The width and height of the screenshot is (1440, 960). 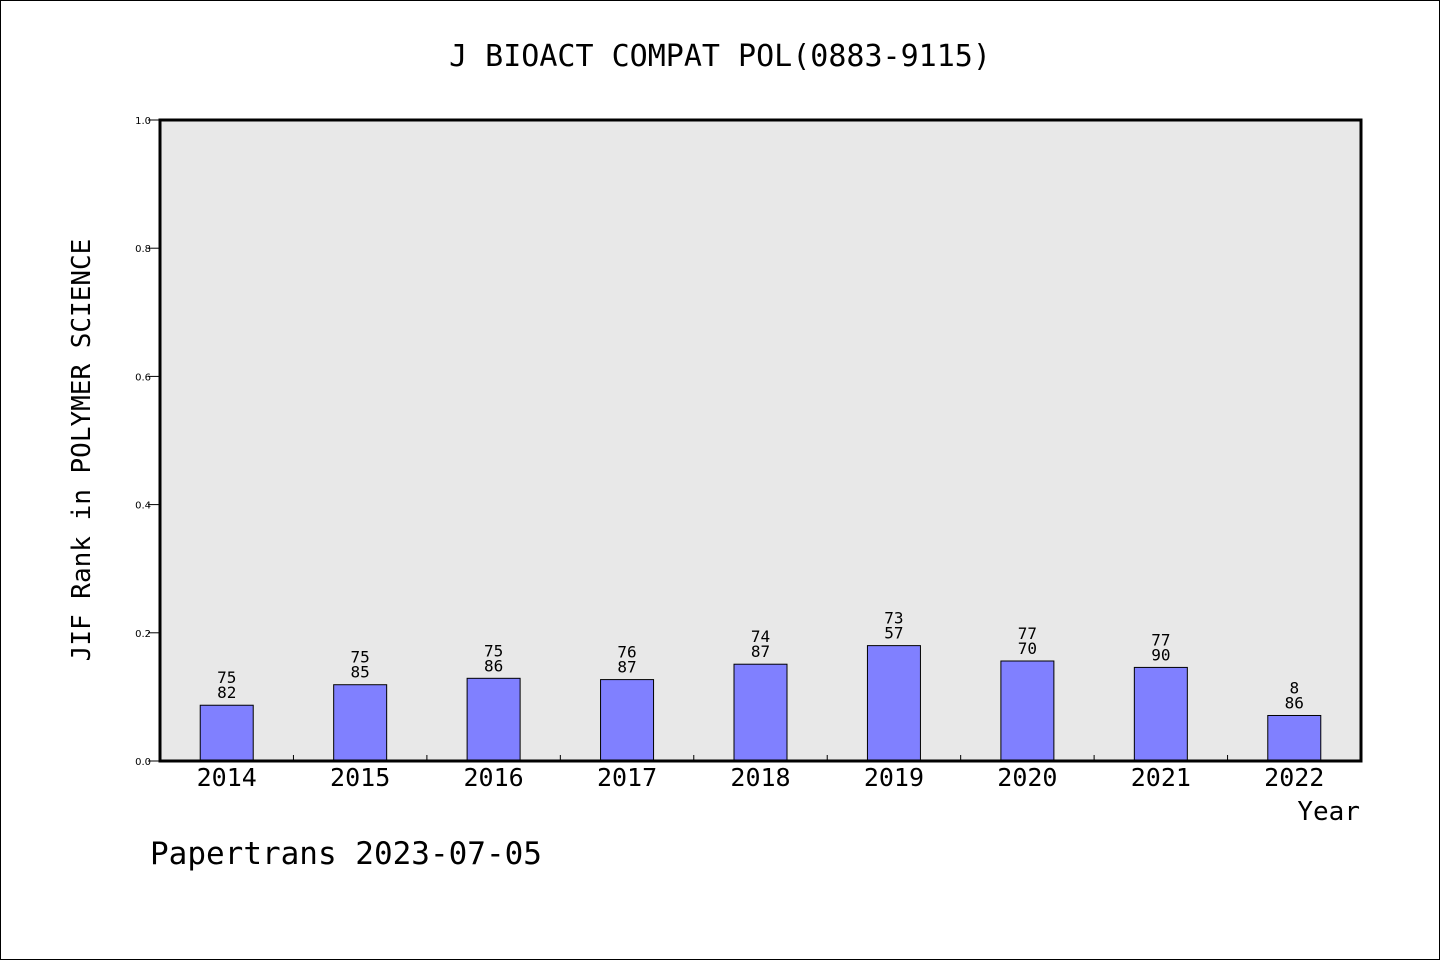 What do you see at coordinates (143, 762) in the screenshot?
I see `y-tick-label: 0.0` at bounding box center [143, 762].